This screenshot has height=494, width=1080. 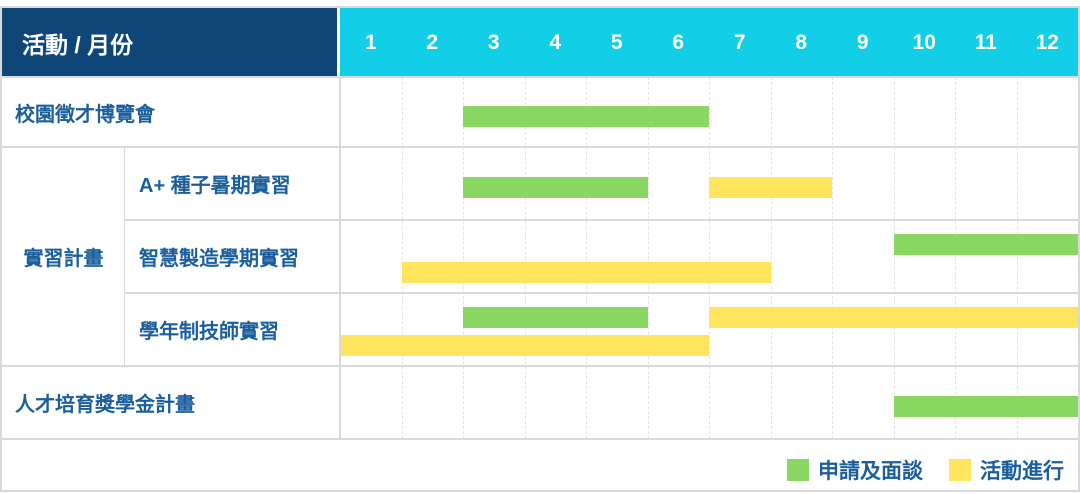 I want to click on row-label-text: 校園徵才博覽會, so click(x=85, y=114).